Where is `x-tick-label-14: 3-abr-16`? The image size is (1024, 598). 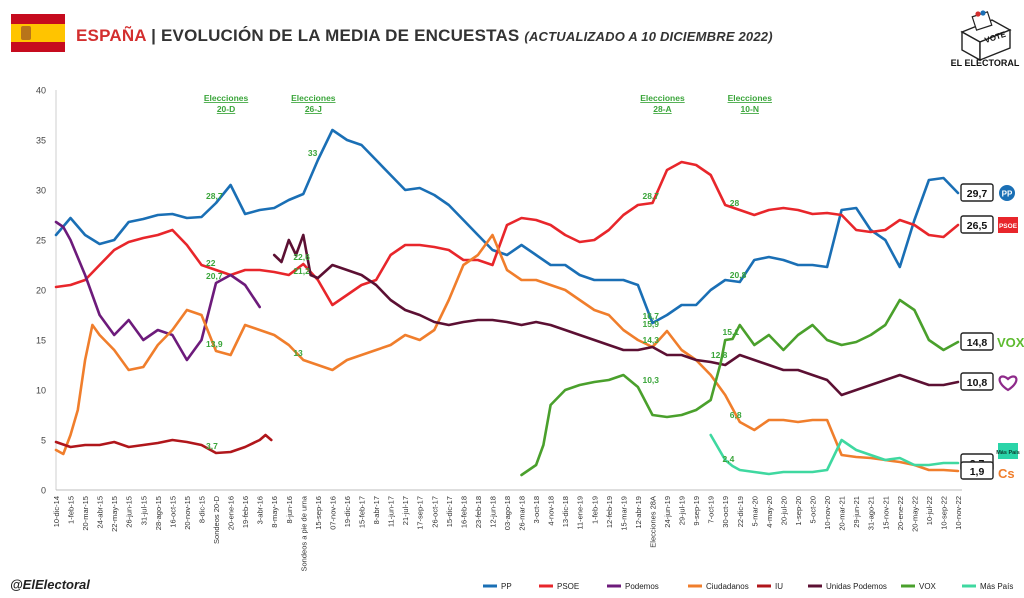 x-tick-label-14: 3-abr-16 is located at coordinates (260, 510).